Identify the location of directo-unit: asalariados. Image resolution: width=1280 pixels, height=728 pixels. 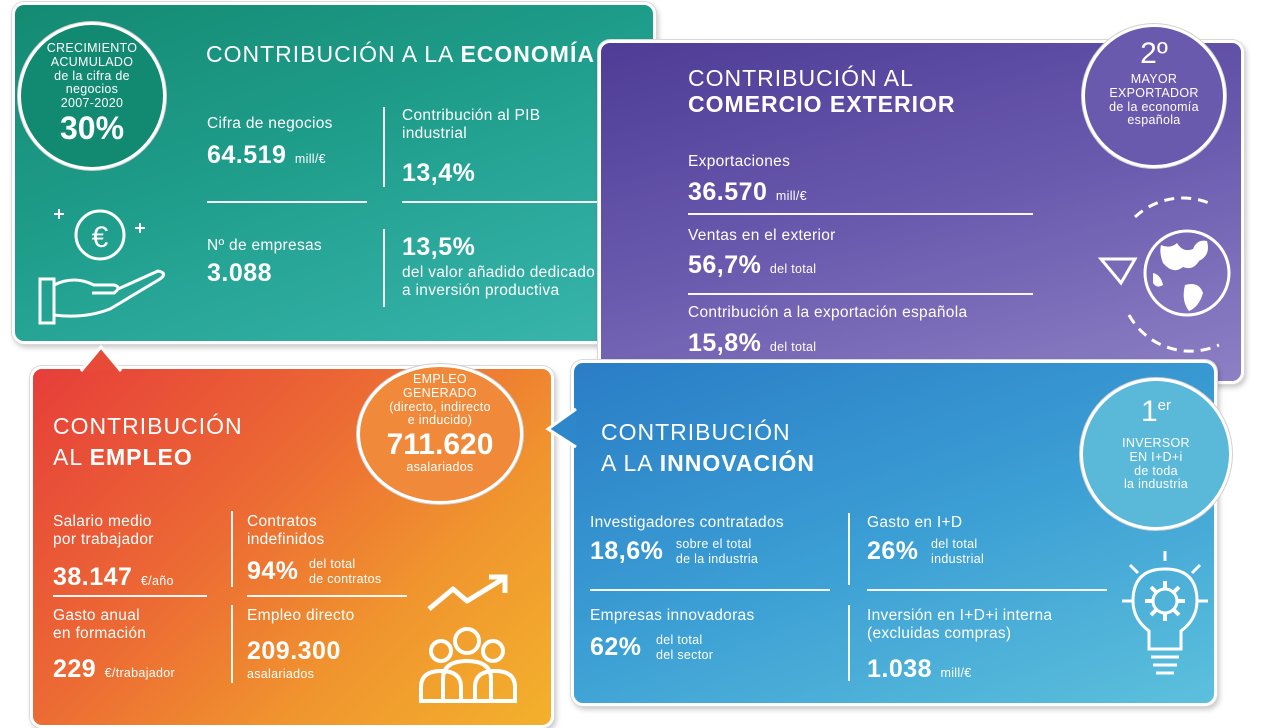
(281, 674).